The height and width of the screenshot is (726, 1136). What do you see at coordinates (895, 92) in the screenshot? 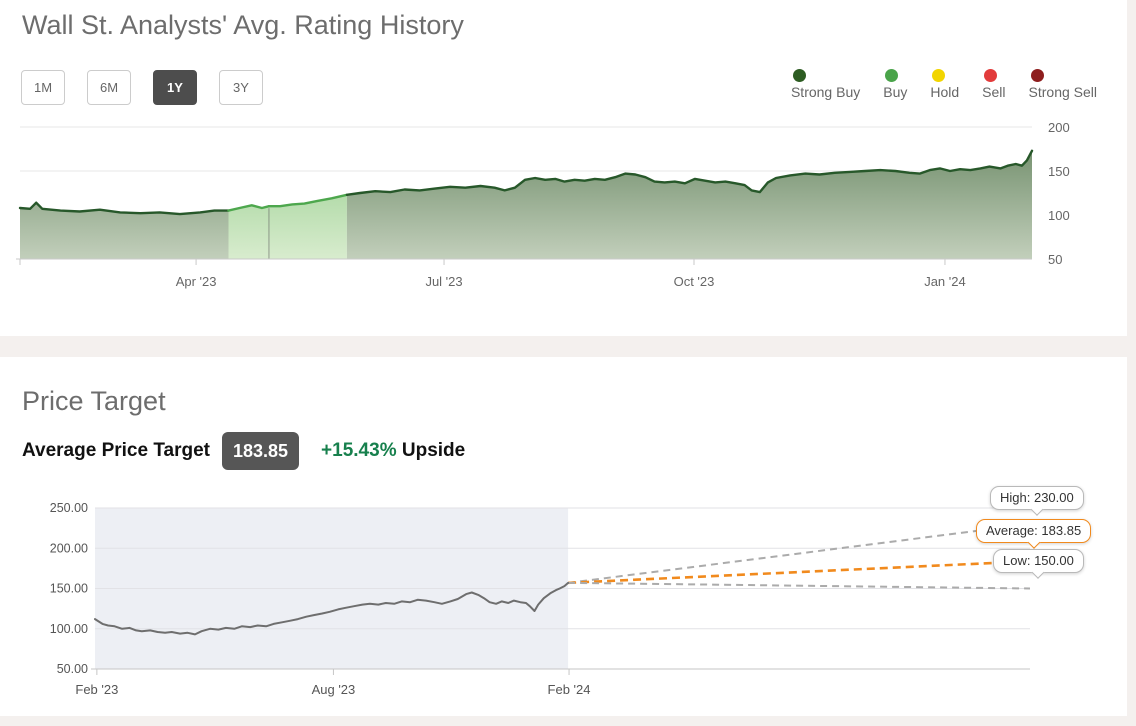
I see `legend-label: Buy` at bounding box center [895, 92].